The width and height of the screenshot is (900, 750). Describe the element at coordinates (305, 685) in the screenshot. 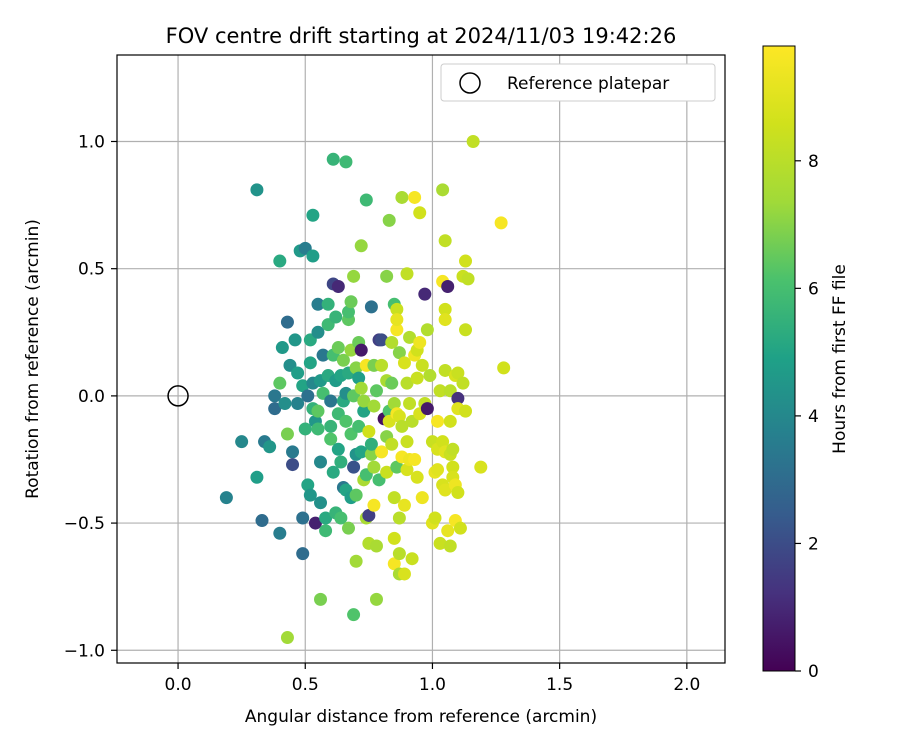

I see `x-tick-label: 0.5` at that location.